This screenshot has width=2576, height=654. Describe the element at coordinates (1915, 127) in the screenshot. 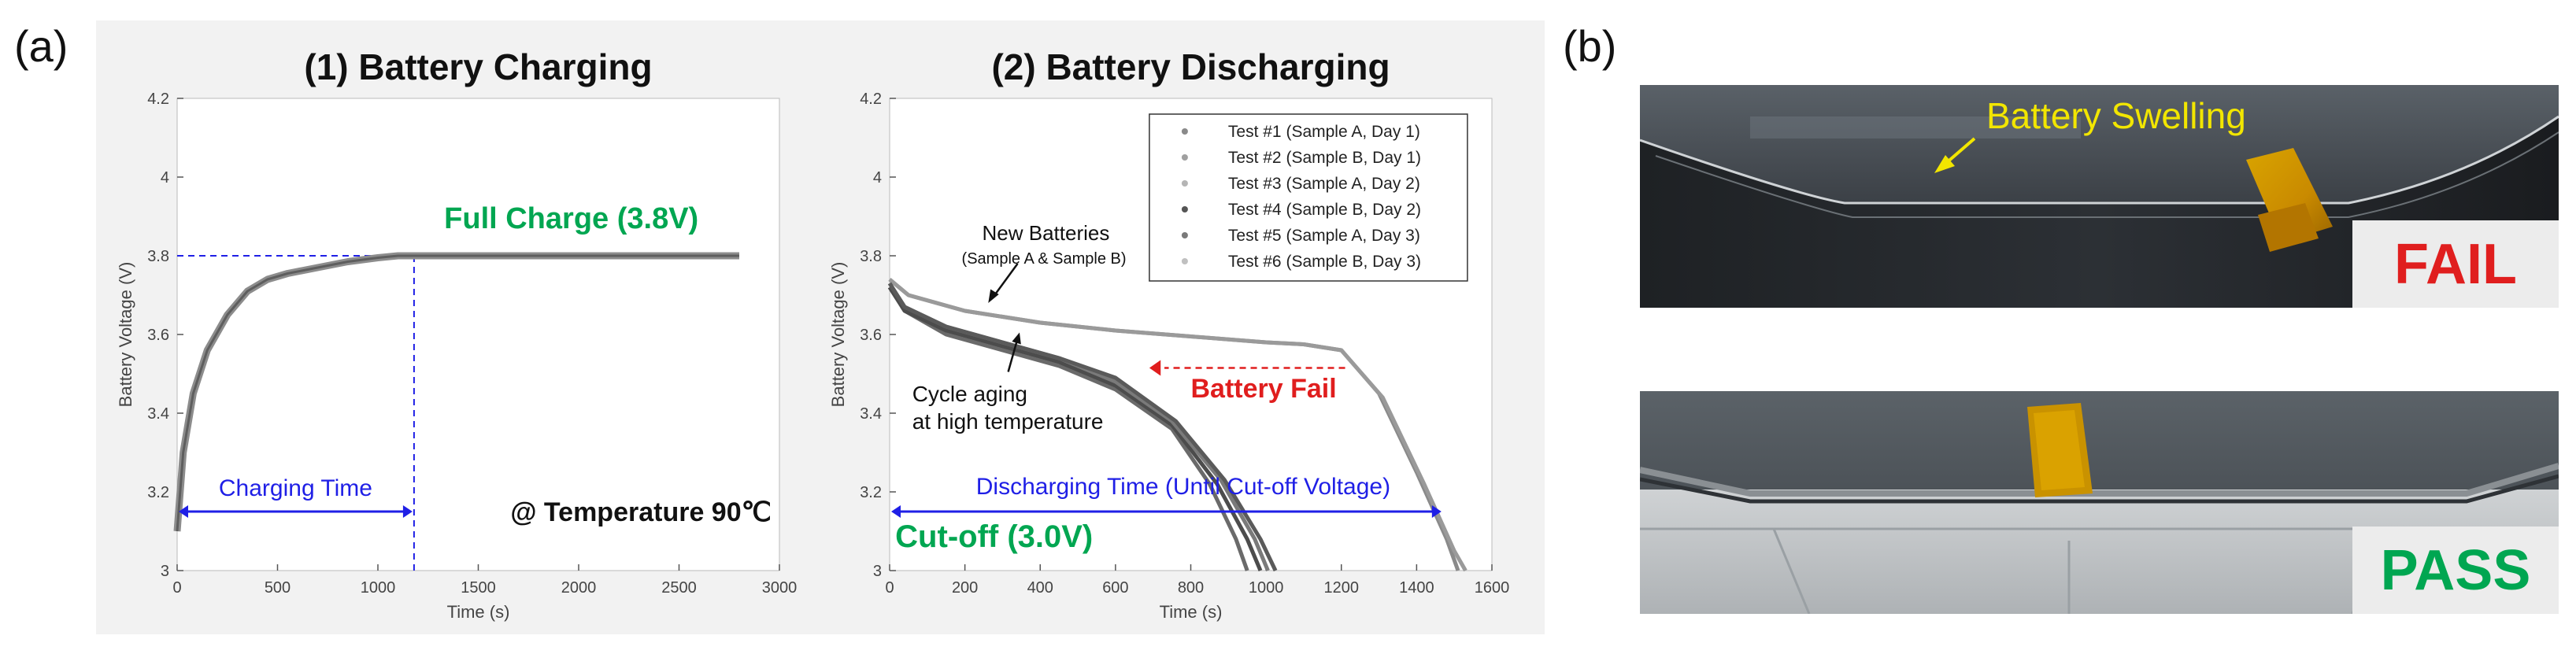

I see `fail-photo-reflection` at that location.